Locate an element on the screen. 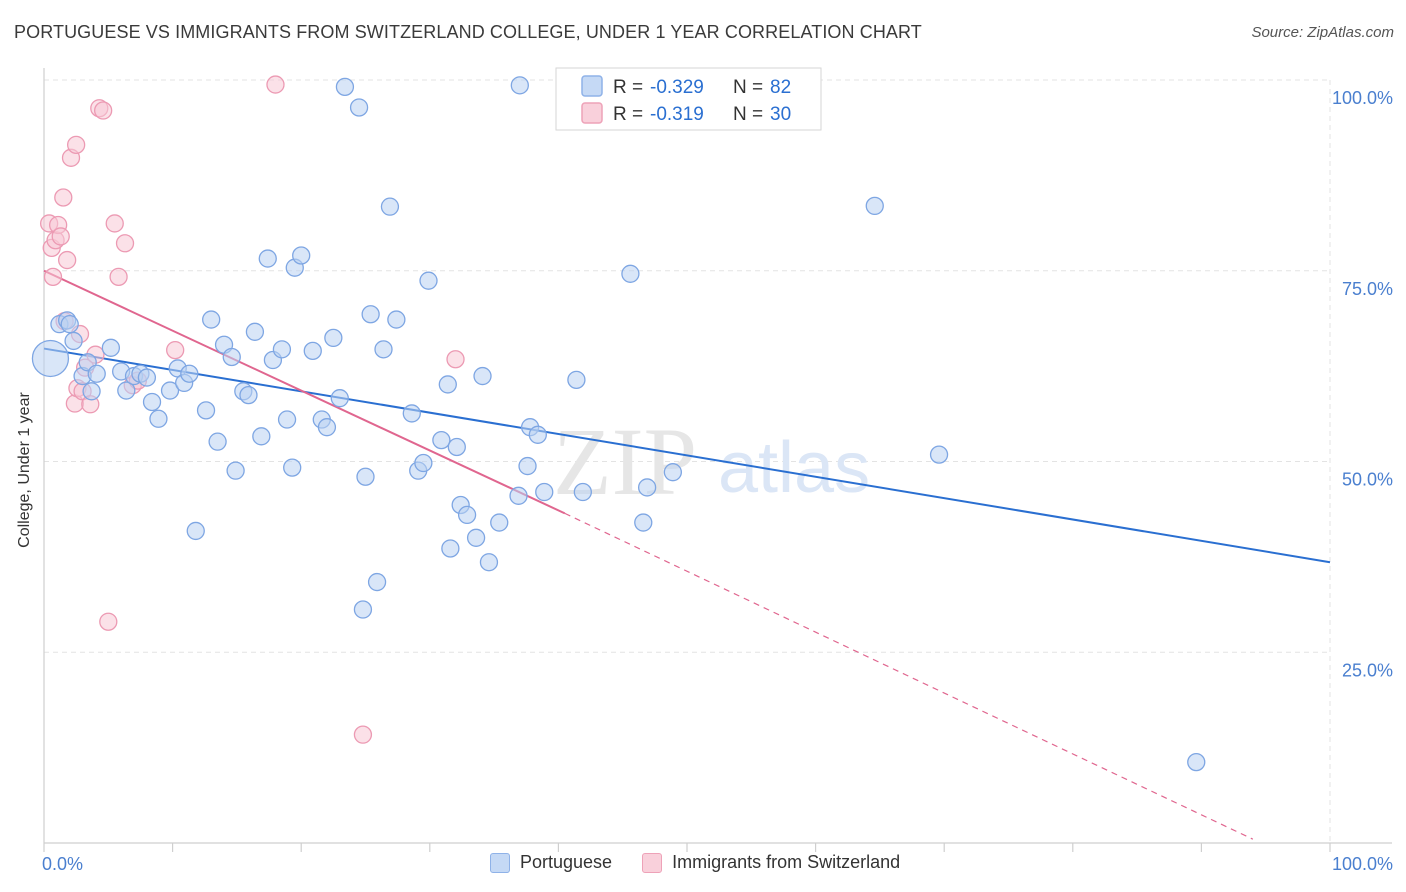  source-label: Source: ZipAtlas.com is located at coordinates (1322, 32).